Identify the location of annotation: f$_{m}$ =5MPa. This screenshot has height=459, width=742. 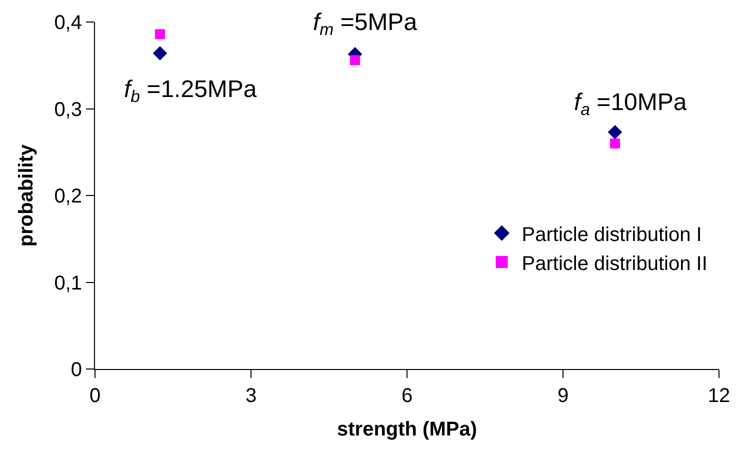
(365, 24).